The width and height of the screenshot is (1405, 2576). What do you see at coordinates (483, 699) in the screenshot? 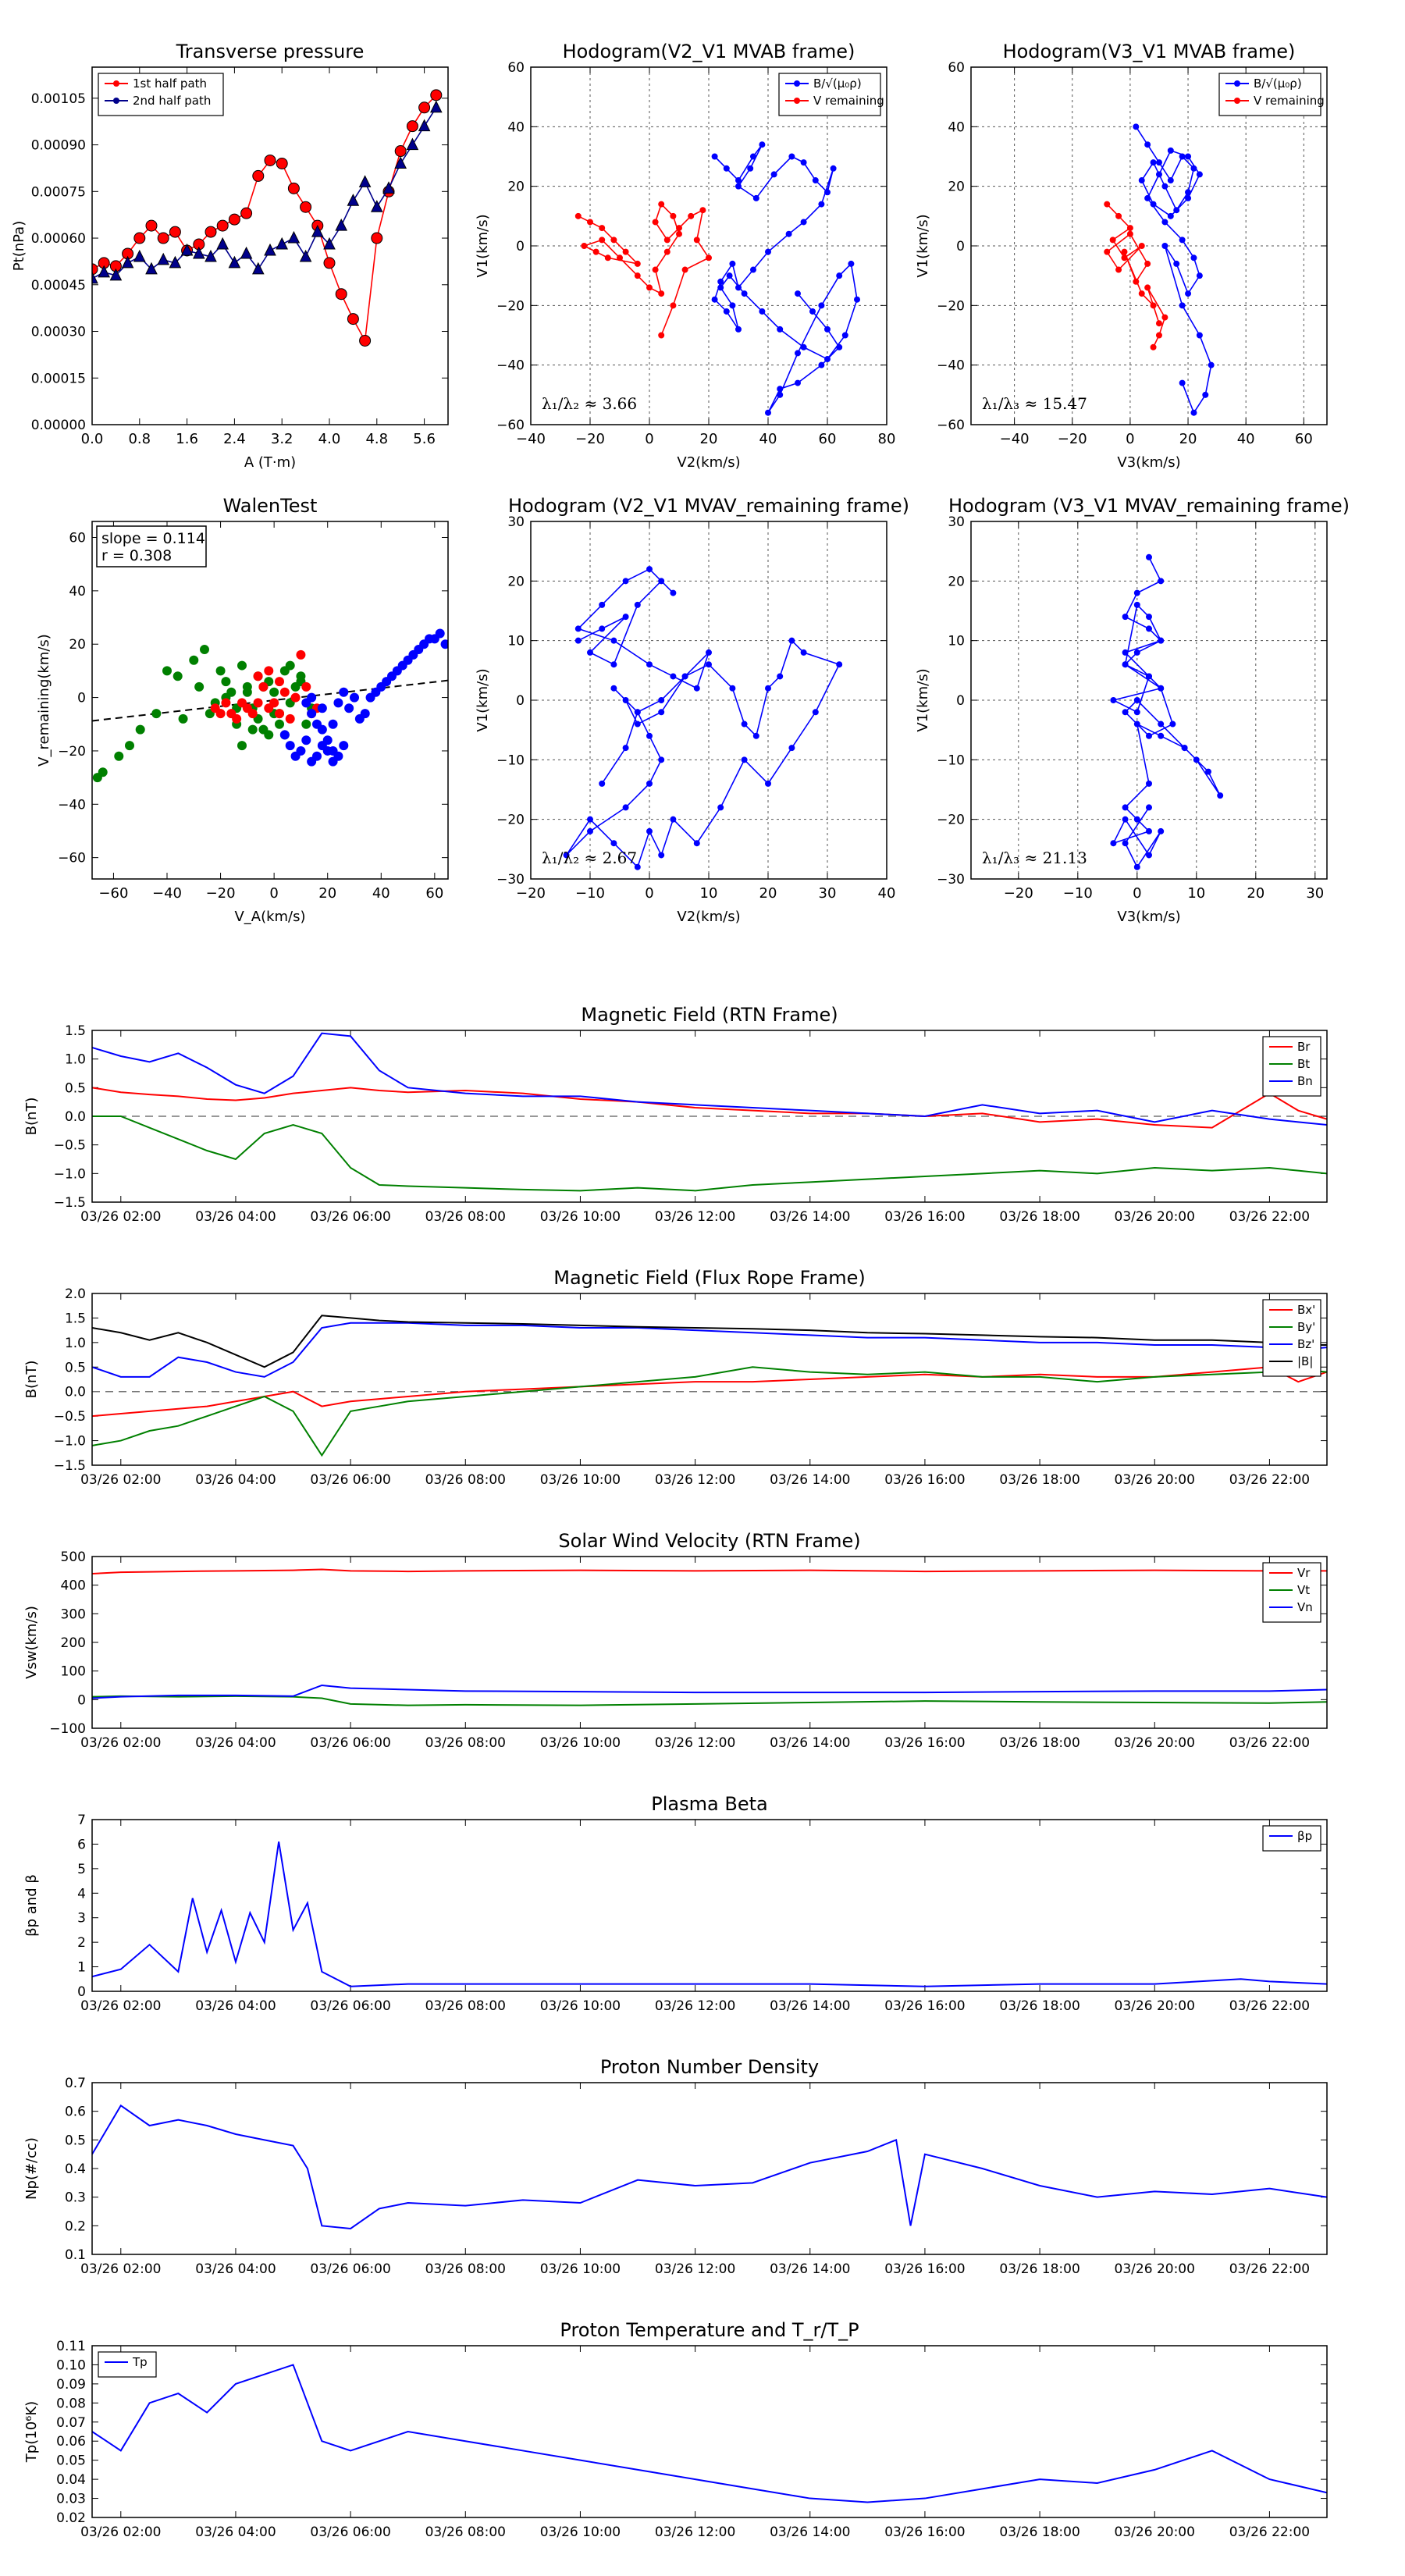
I see `y-axis-label: V1(km/s)` at bounding box center [483, 699].